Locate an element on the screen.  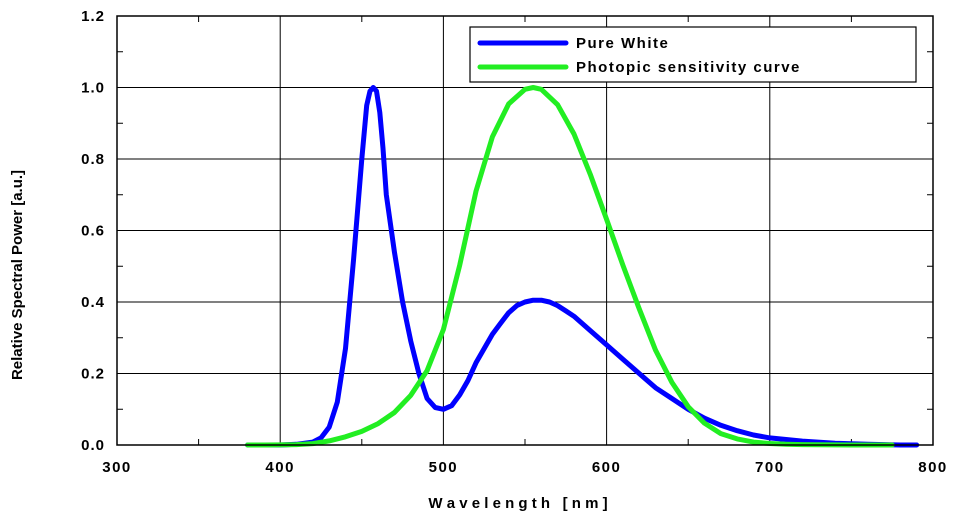
y-tick-label: 0.0 is located at coordinates (93, 445).